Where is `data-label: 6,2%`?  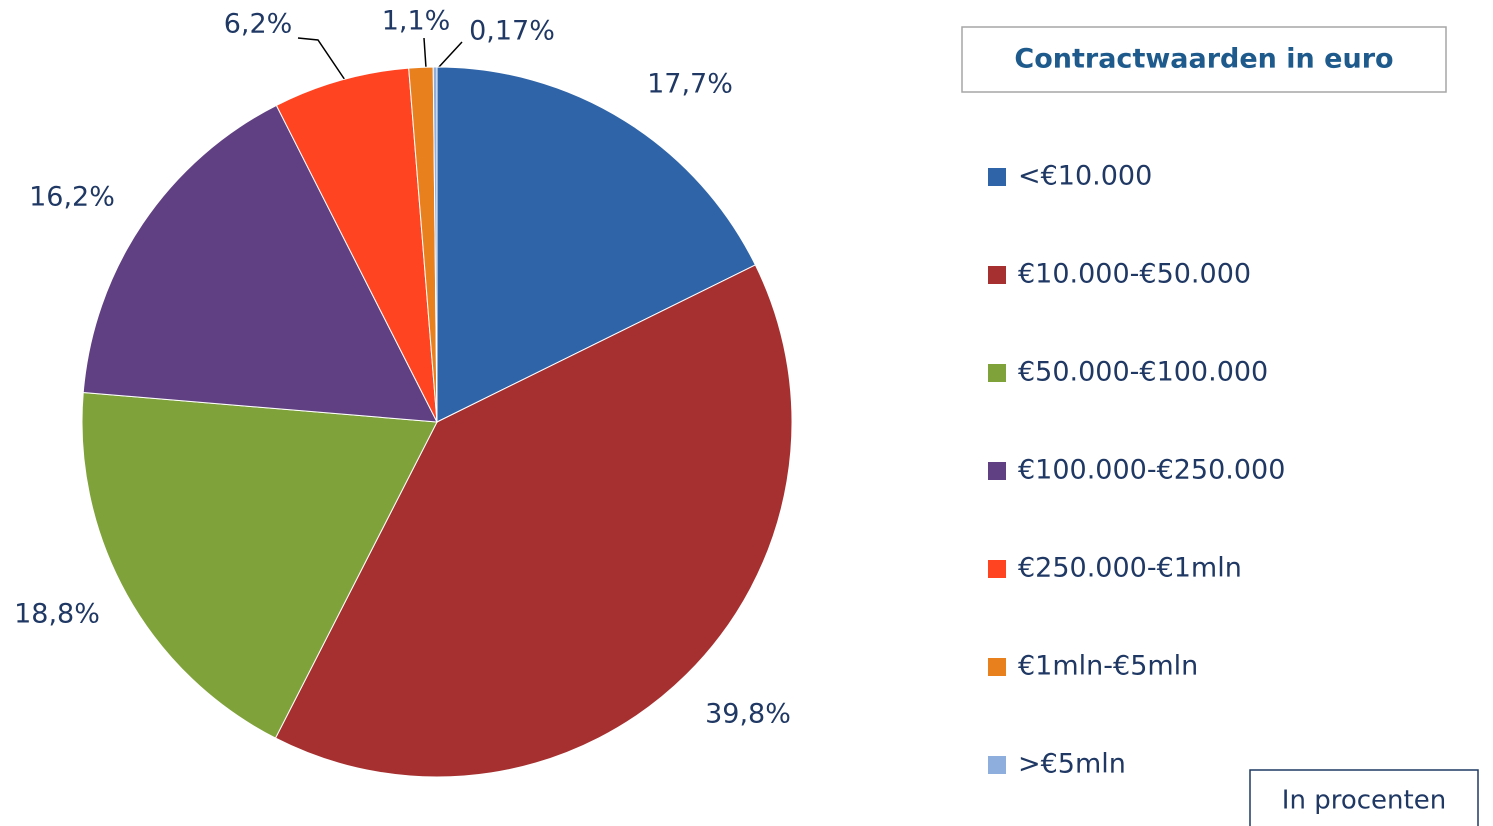 data-label: 6,2% is located at coordinates (258, 24).